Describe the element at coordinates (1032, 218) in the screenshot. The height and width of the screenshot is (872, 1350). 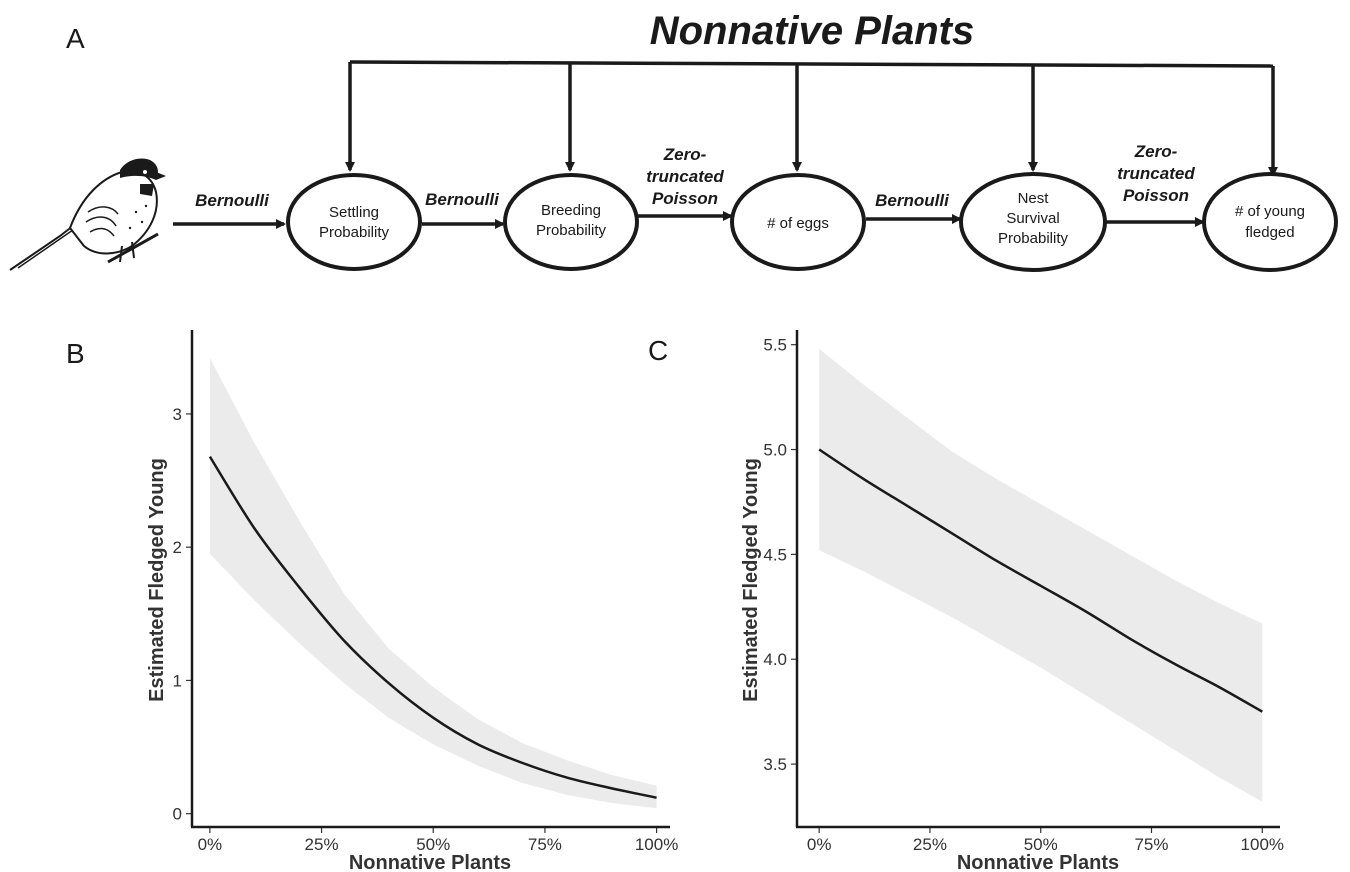
I see `node-label-line: Survival` at that location.